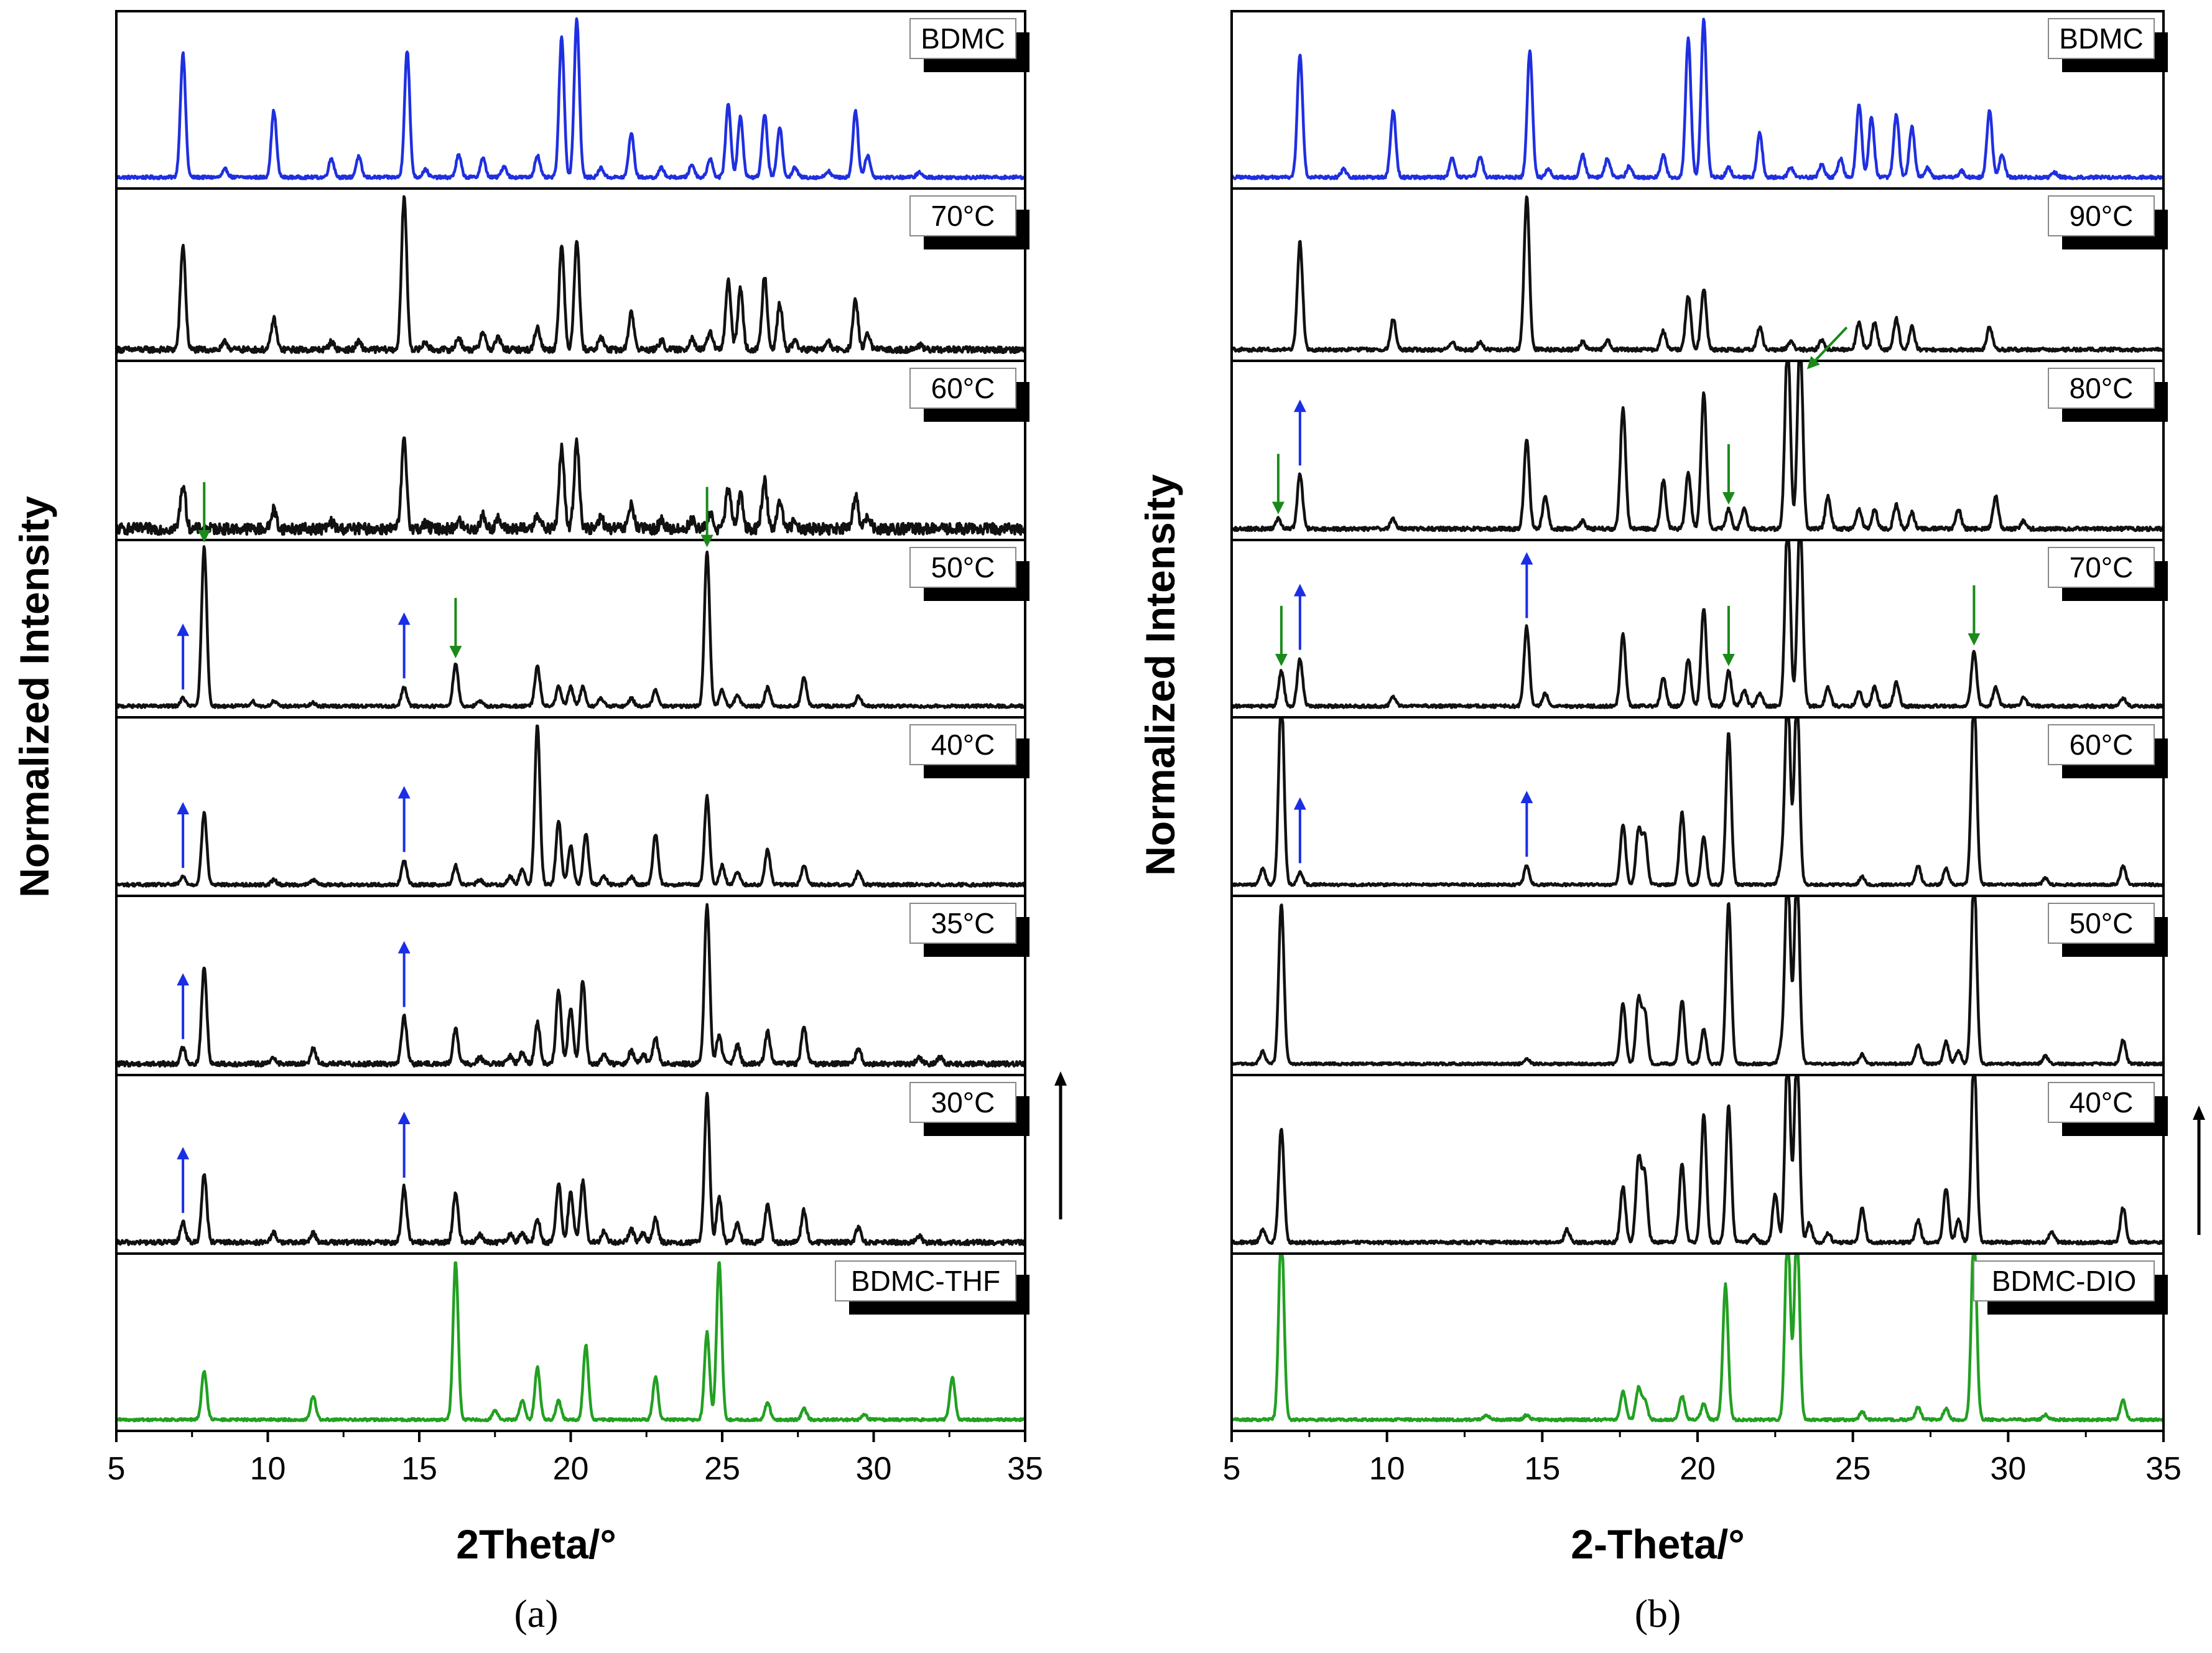 This screenshot has width=2212, height=1653. I want to click on trace-bdmc-thf, so click(570, 1342).